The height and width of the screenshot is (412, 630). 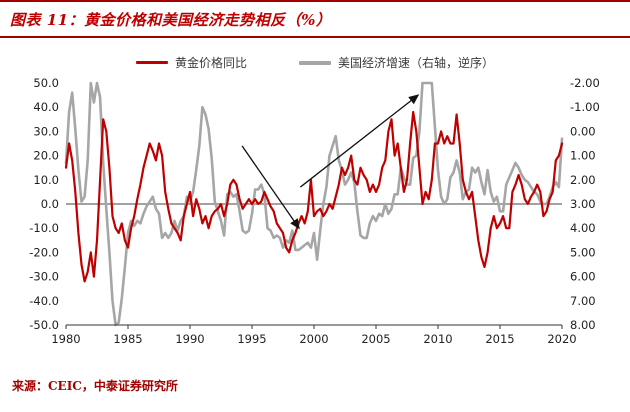 I want to click on svg-text: 2015, so click(x=499, y=339).